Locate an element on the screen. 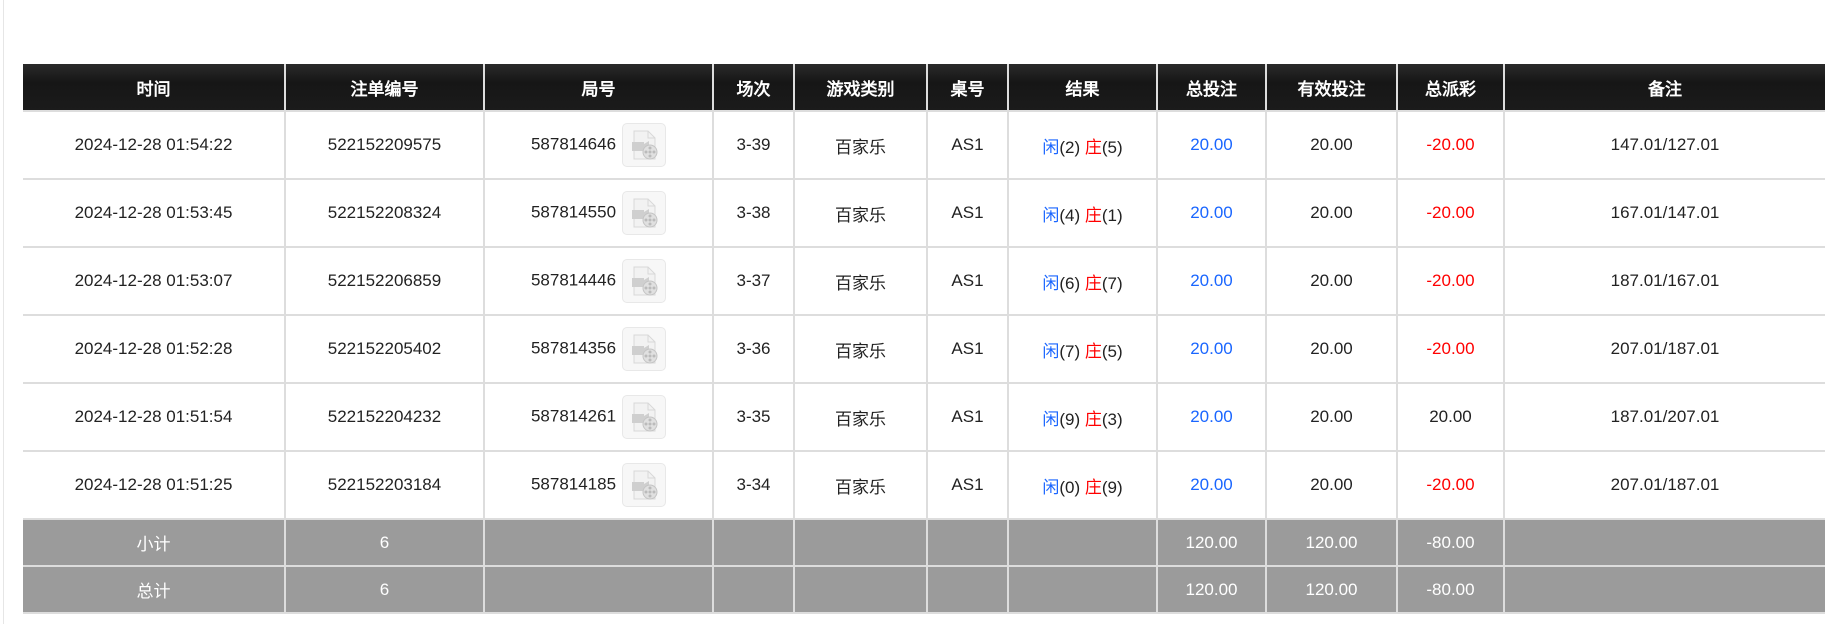 The height and width of the screenshot is (624, 1825). result-cell: 闲(2) 庄(5) is located at coordinates (1082, 145).